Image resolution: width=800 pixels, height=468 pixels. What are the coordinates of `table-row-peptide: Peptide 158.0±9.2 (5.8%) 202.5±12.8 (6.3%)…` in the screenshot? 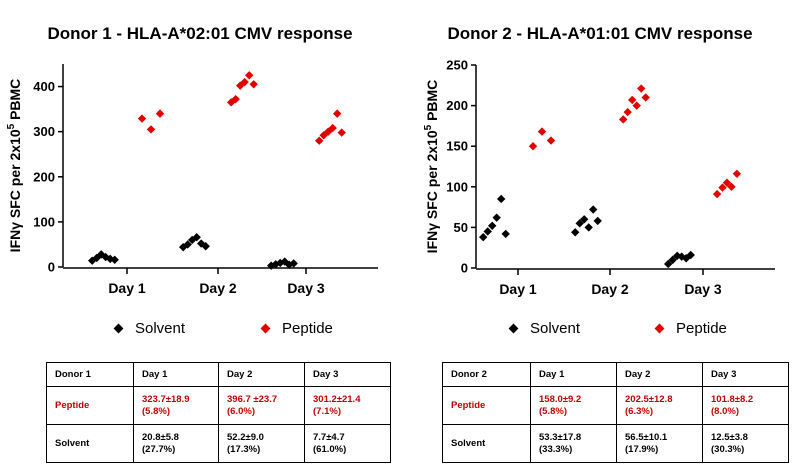 It's located at (615, 405).